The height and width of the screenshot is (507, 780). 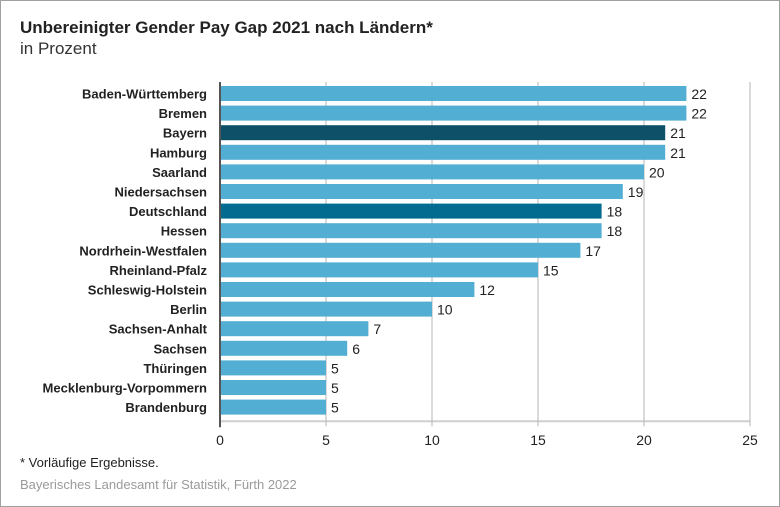 I want to click on x-tick-label: 0, so click(x=220, y=440).